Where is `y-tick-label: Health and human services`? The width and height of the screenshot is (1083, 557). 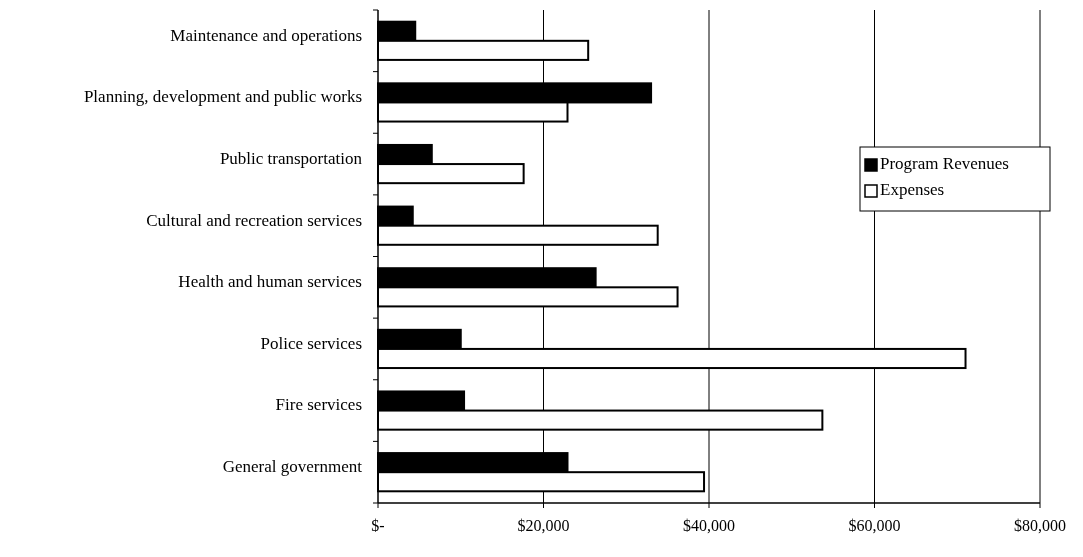
y-tick-label: Health and human services is located at coordinates (270, 282).